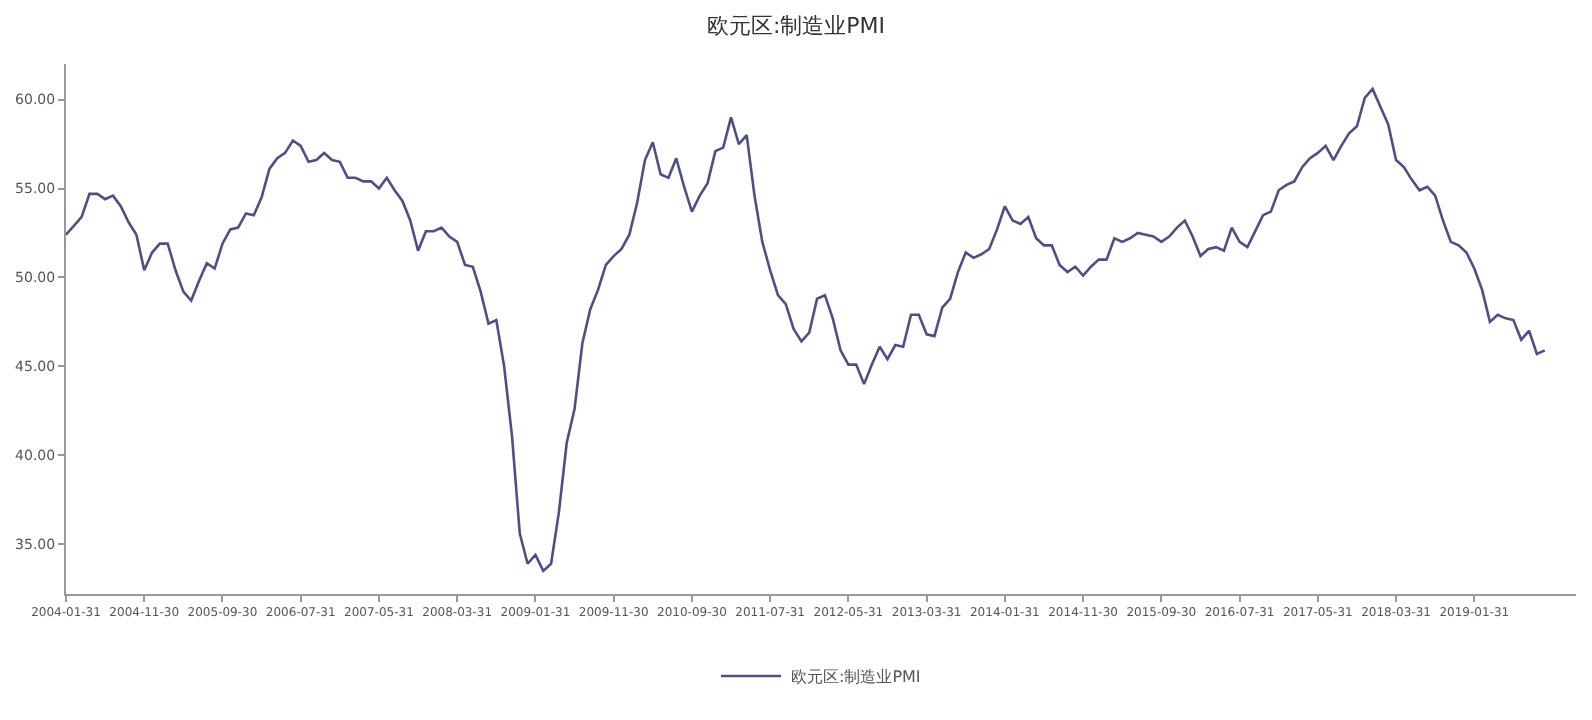 This screenshot has width=1592, height=720. What do you see at coordinates (856, 677) in the screenshot?
I see `legend-label: 欧元区:制造业PMI` at bounding box center [856, 677].